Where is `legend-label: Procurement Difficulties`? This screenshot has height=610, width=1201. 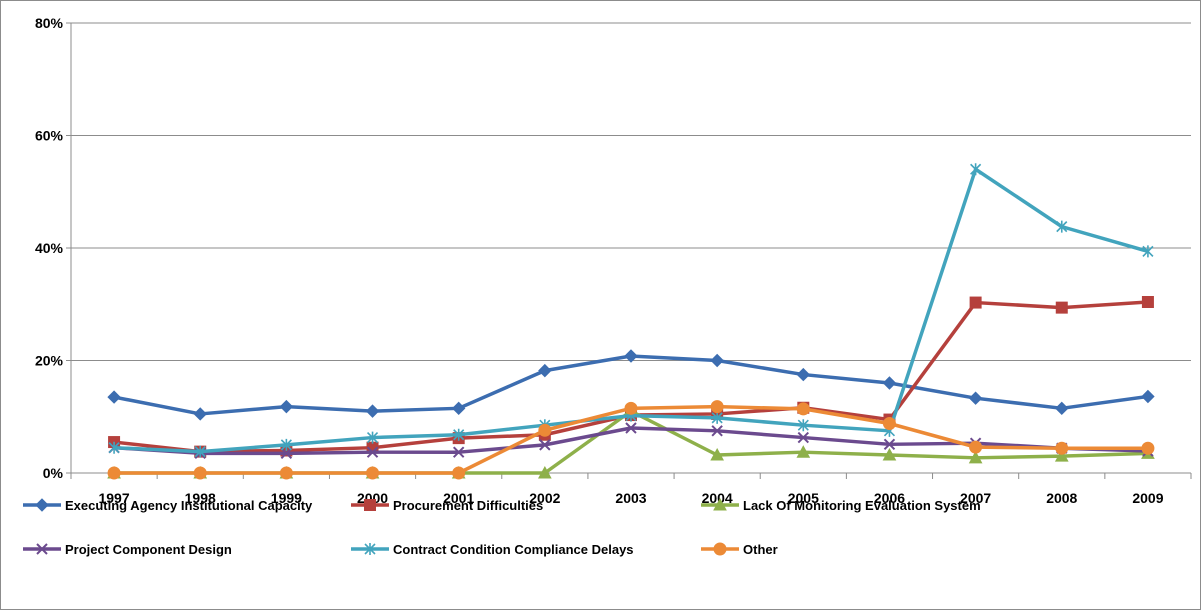 legend-label: Procurement Difficulties is located at coordinates (468, 505).